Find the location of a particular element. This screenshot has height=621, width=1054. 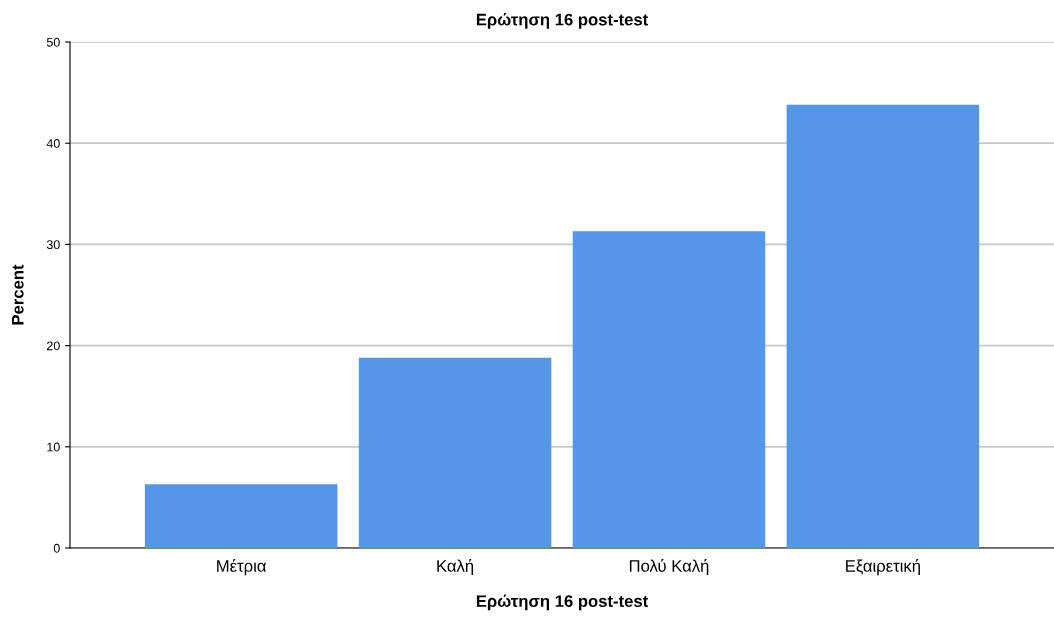

y-tick-label: 30 is located at coordinates (53, 245).